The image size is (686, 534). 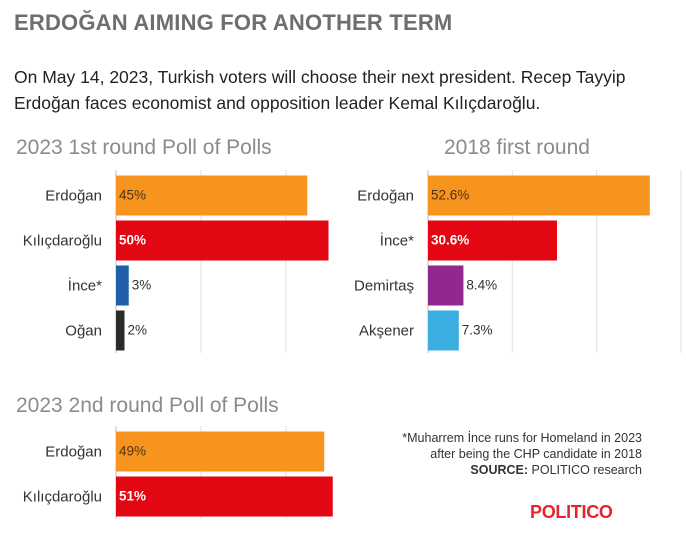 I want to click on source-line: SOURCE: POLITICO research, so click(x=522, y=470).